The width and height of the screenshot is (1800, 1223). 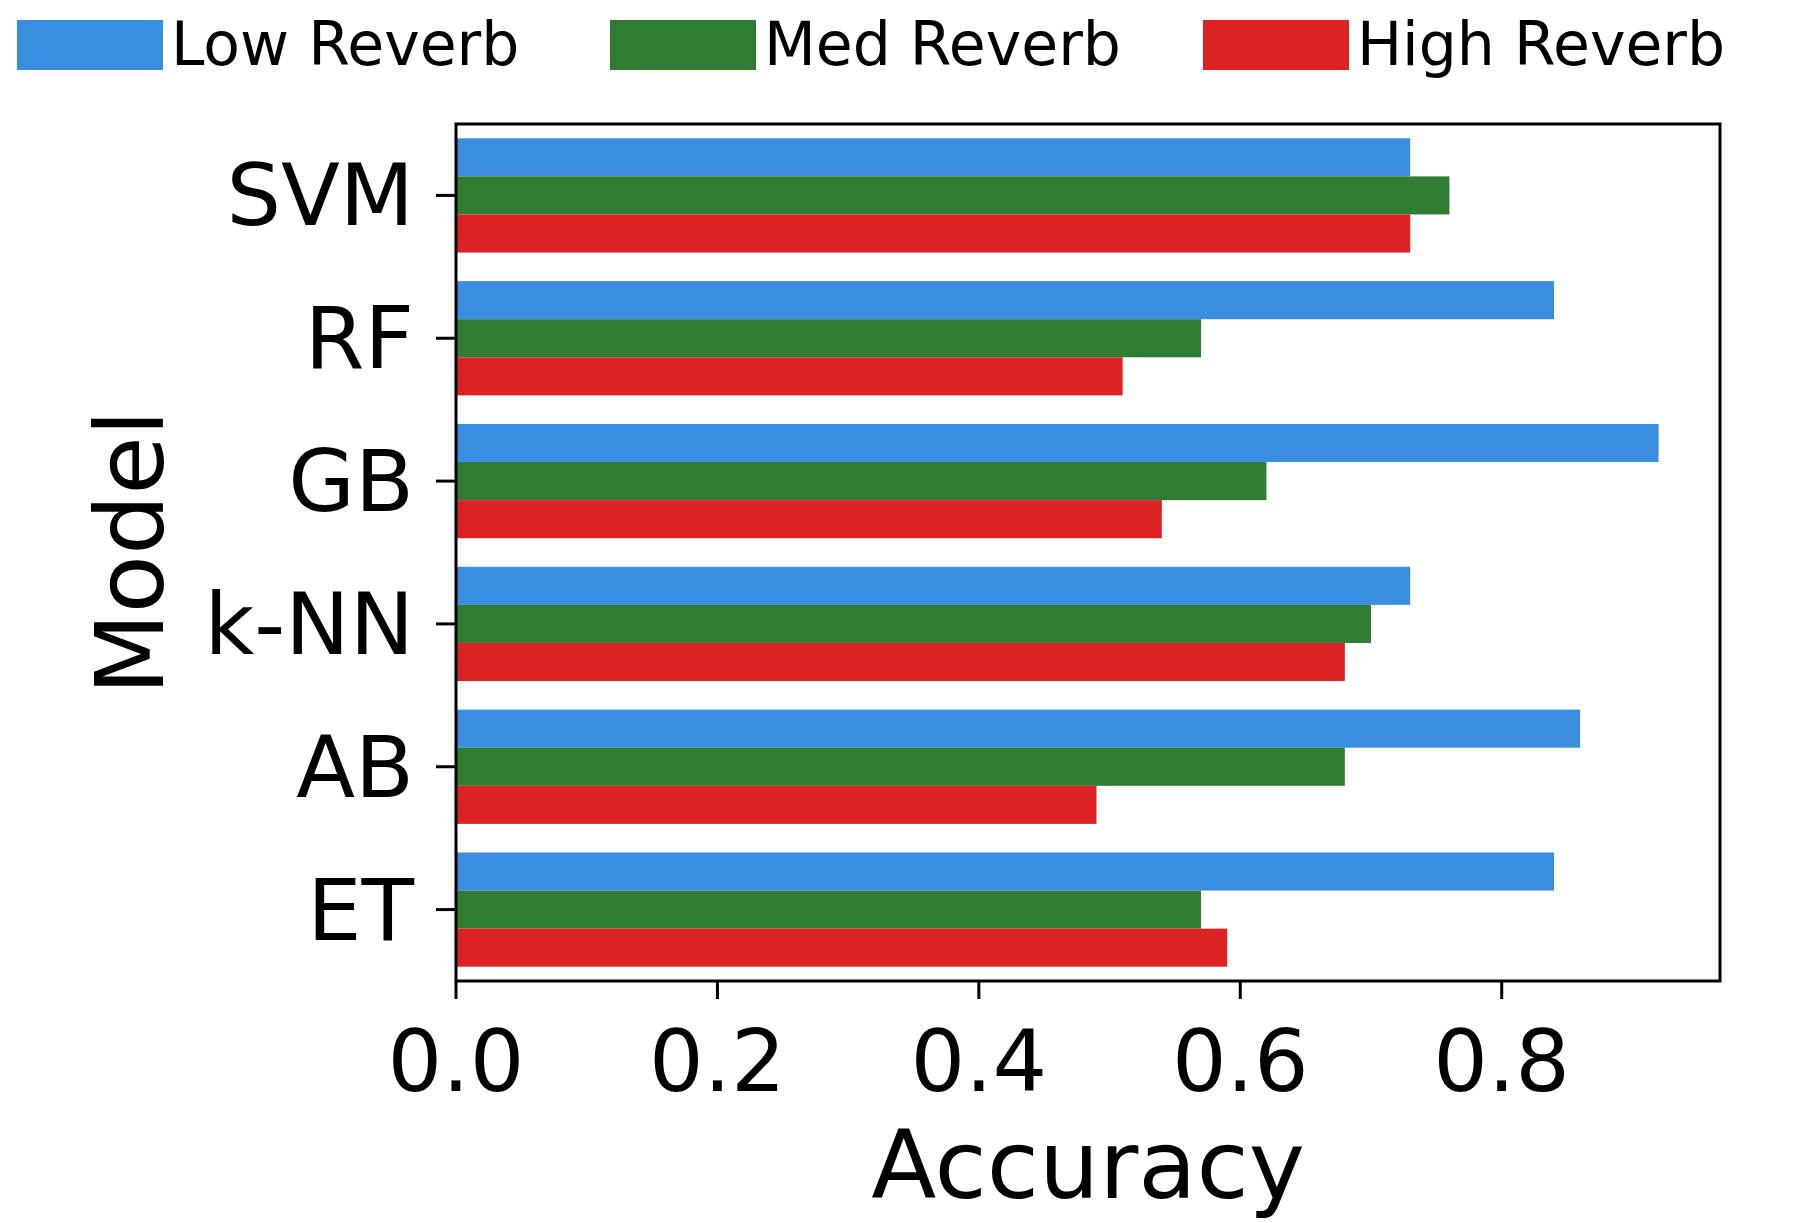 I want to click on x-axis-title: Accuracy, so click(x=1088, y=1165).